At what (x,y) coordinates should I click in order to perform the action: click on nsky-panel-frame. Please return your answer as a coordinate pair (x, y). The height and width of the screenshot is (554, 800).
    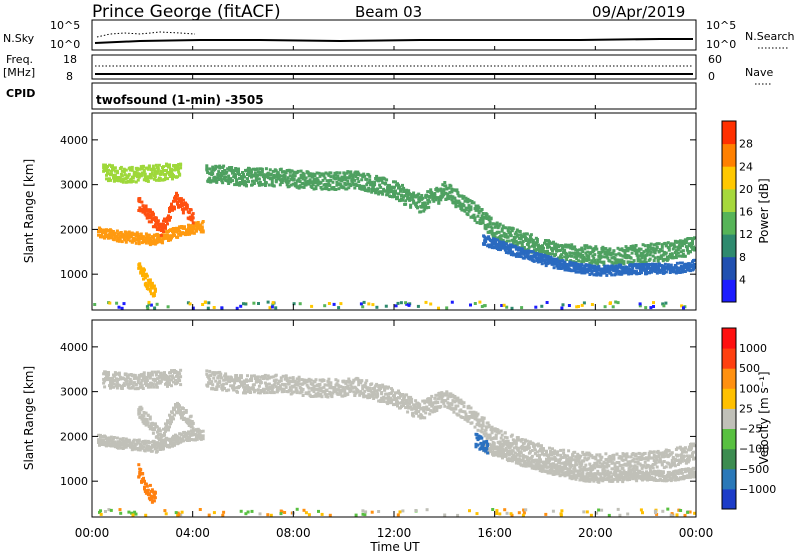
    Looking at the image, I should click on (394, 35).